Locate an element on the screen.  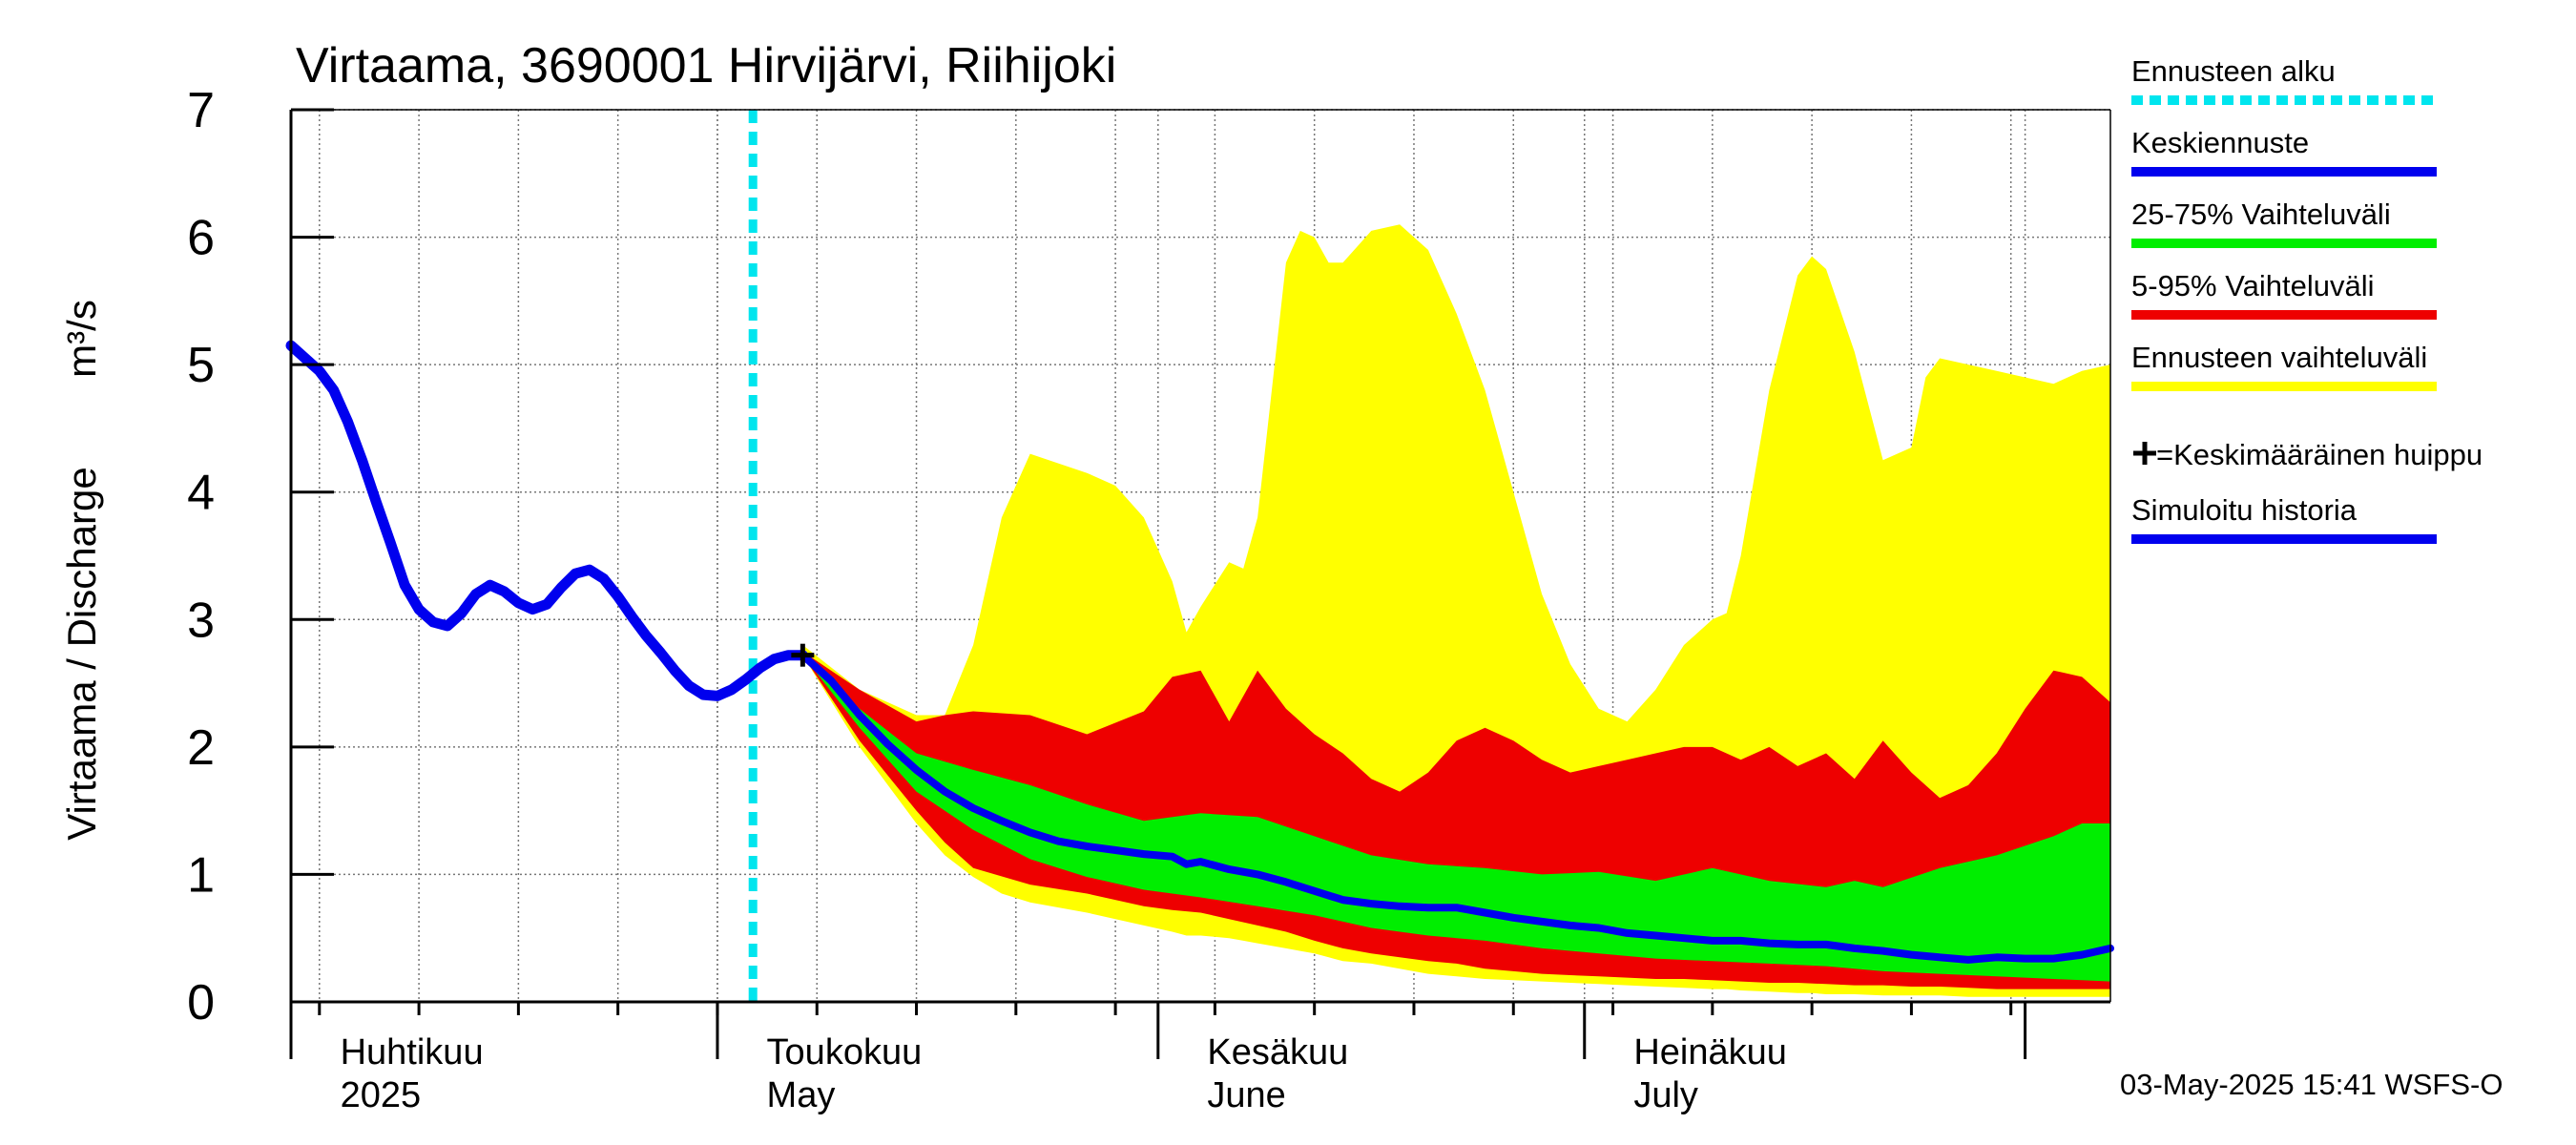
x-month-label-en: 2025 is located at coordinates (381, 1095).